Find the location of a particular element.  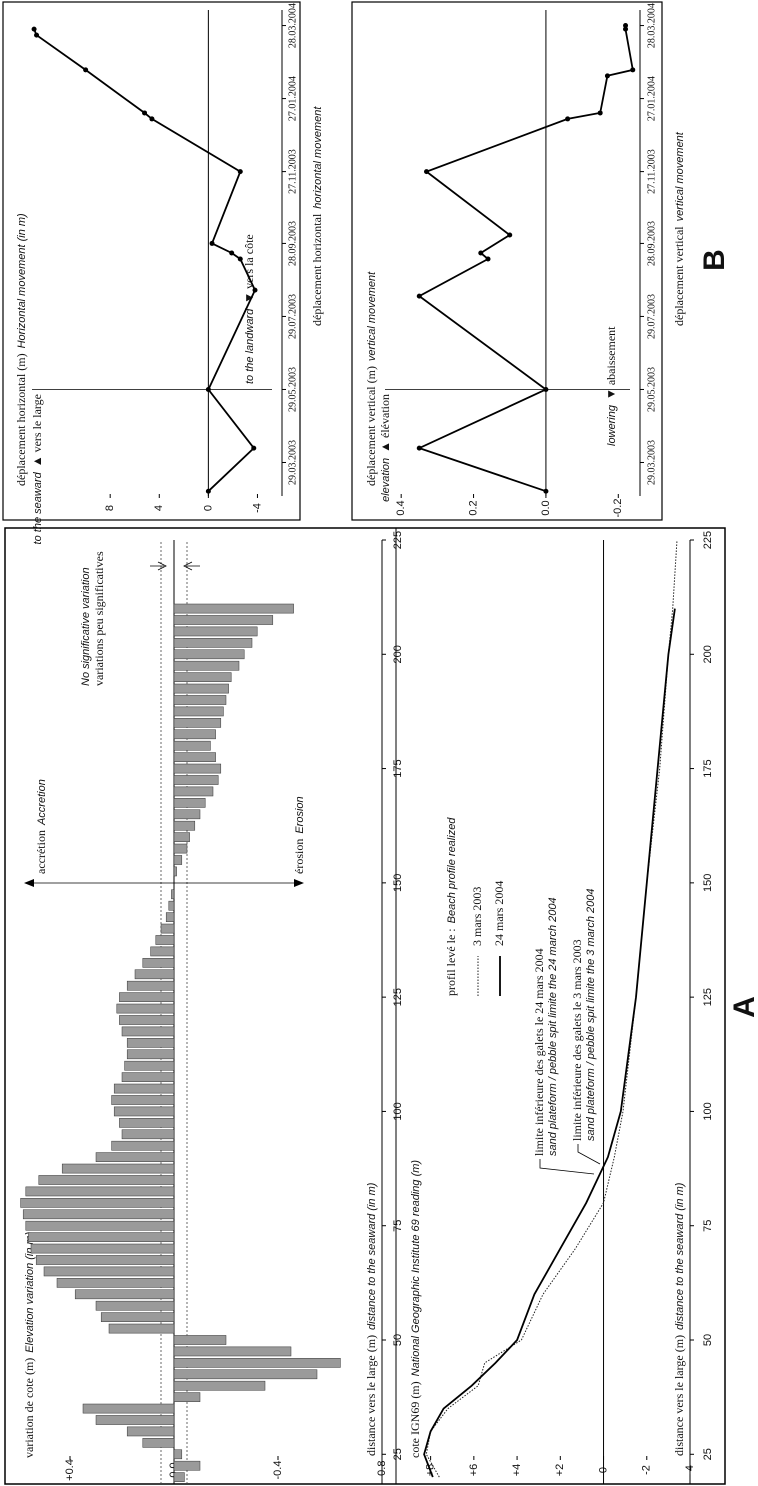

x-tick-label: 28.09.2003 is located at coordinates (651, 243).